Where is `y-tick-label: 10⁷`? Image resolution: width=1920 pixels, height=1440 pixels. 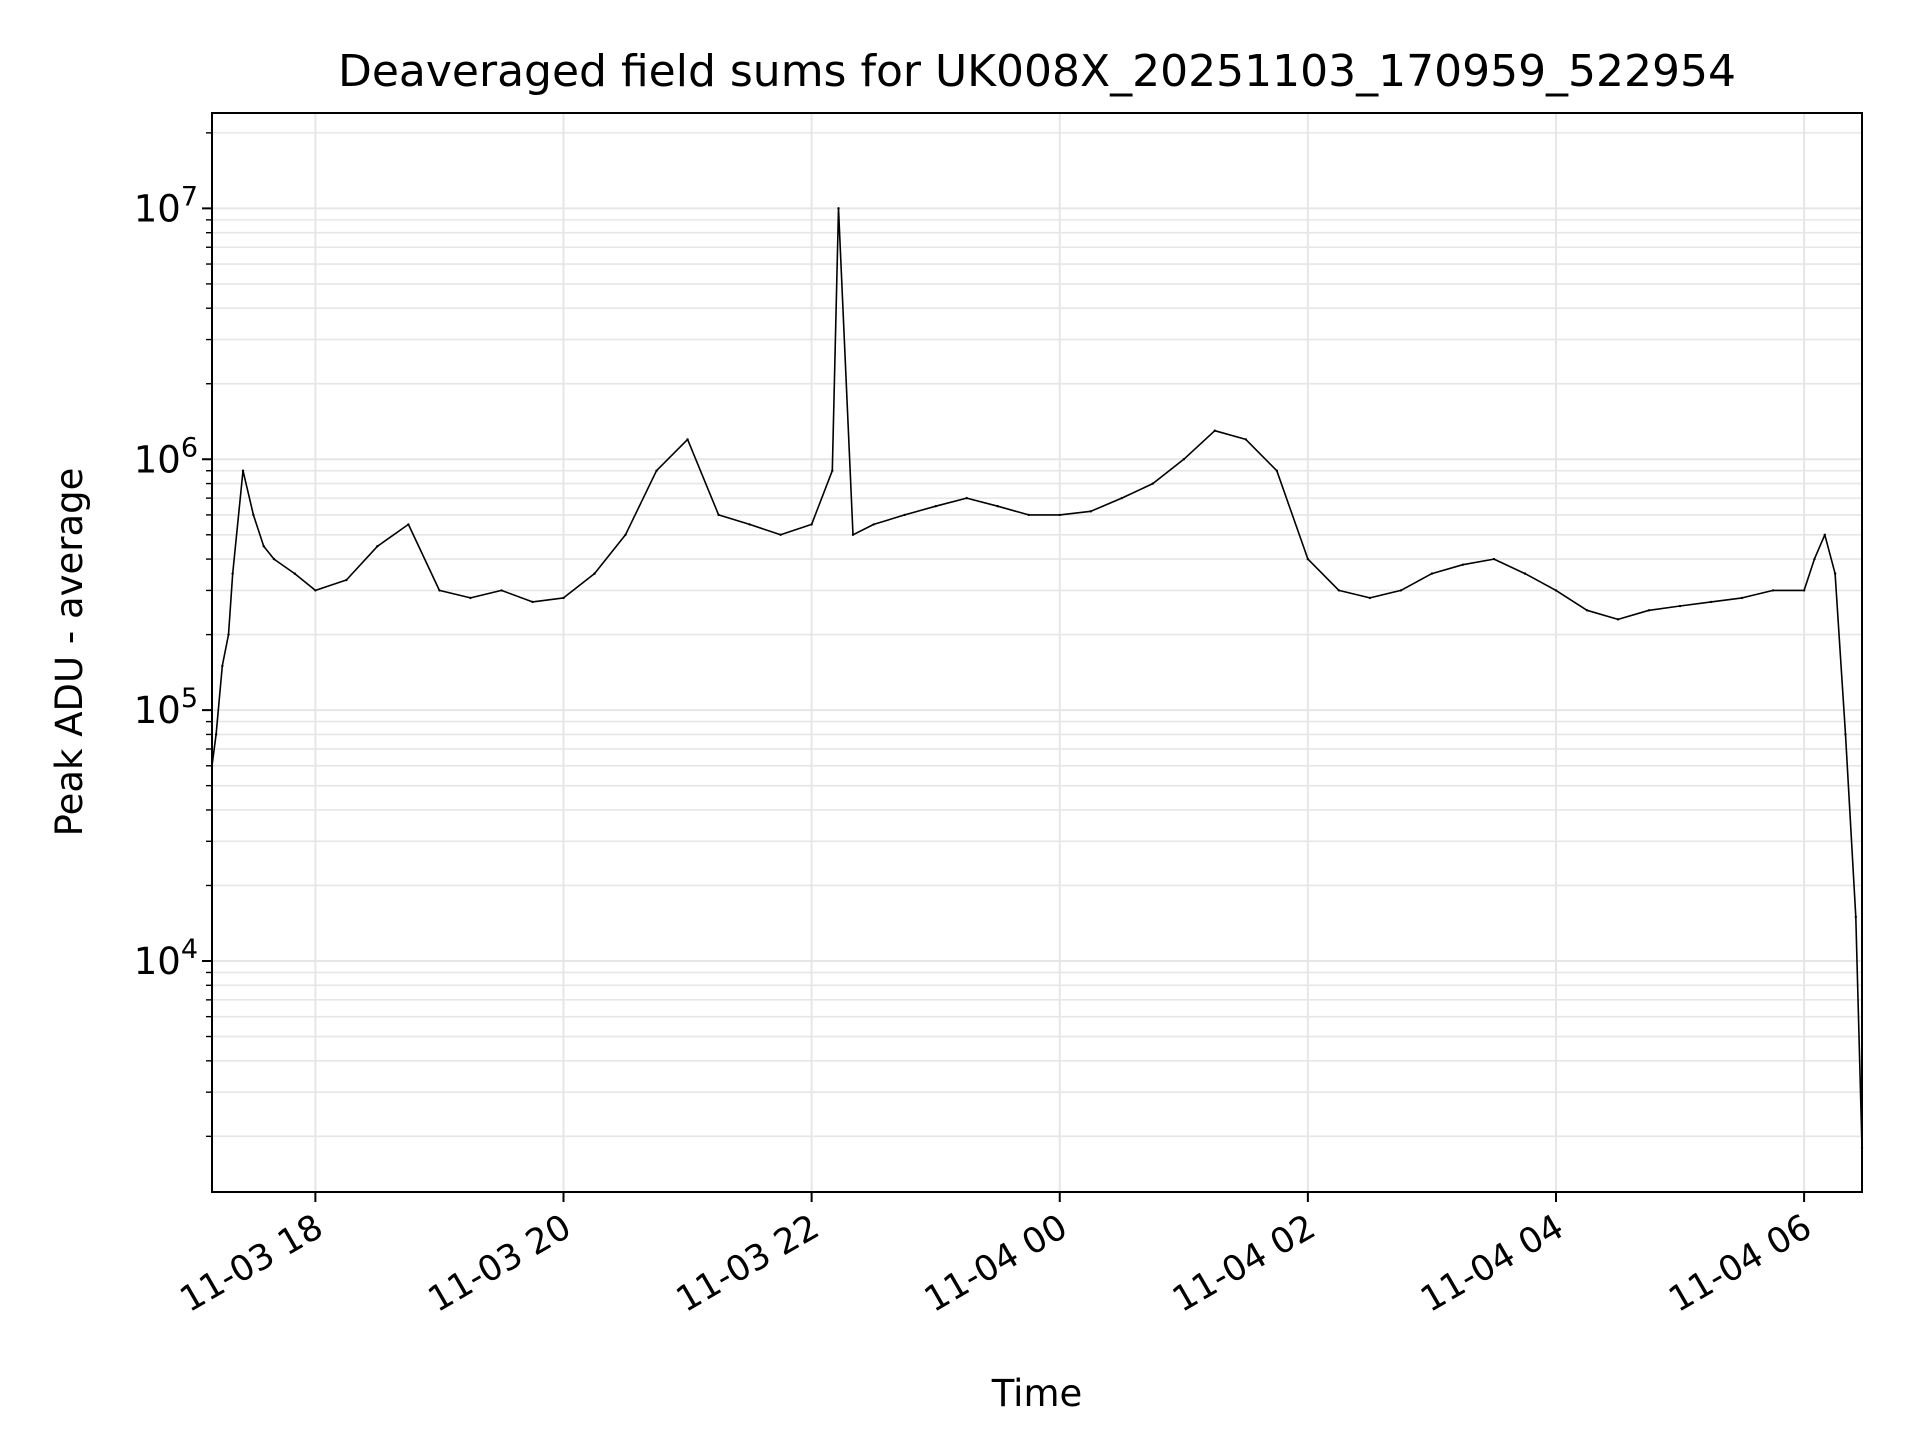 y-tick-label: 10⁷ is located at coordinates (166, 205).